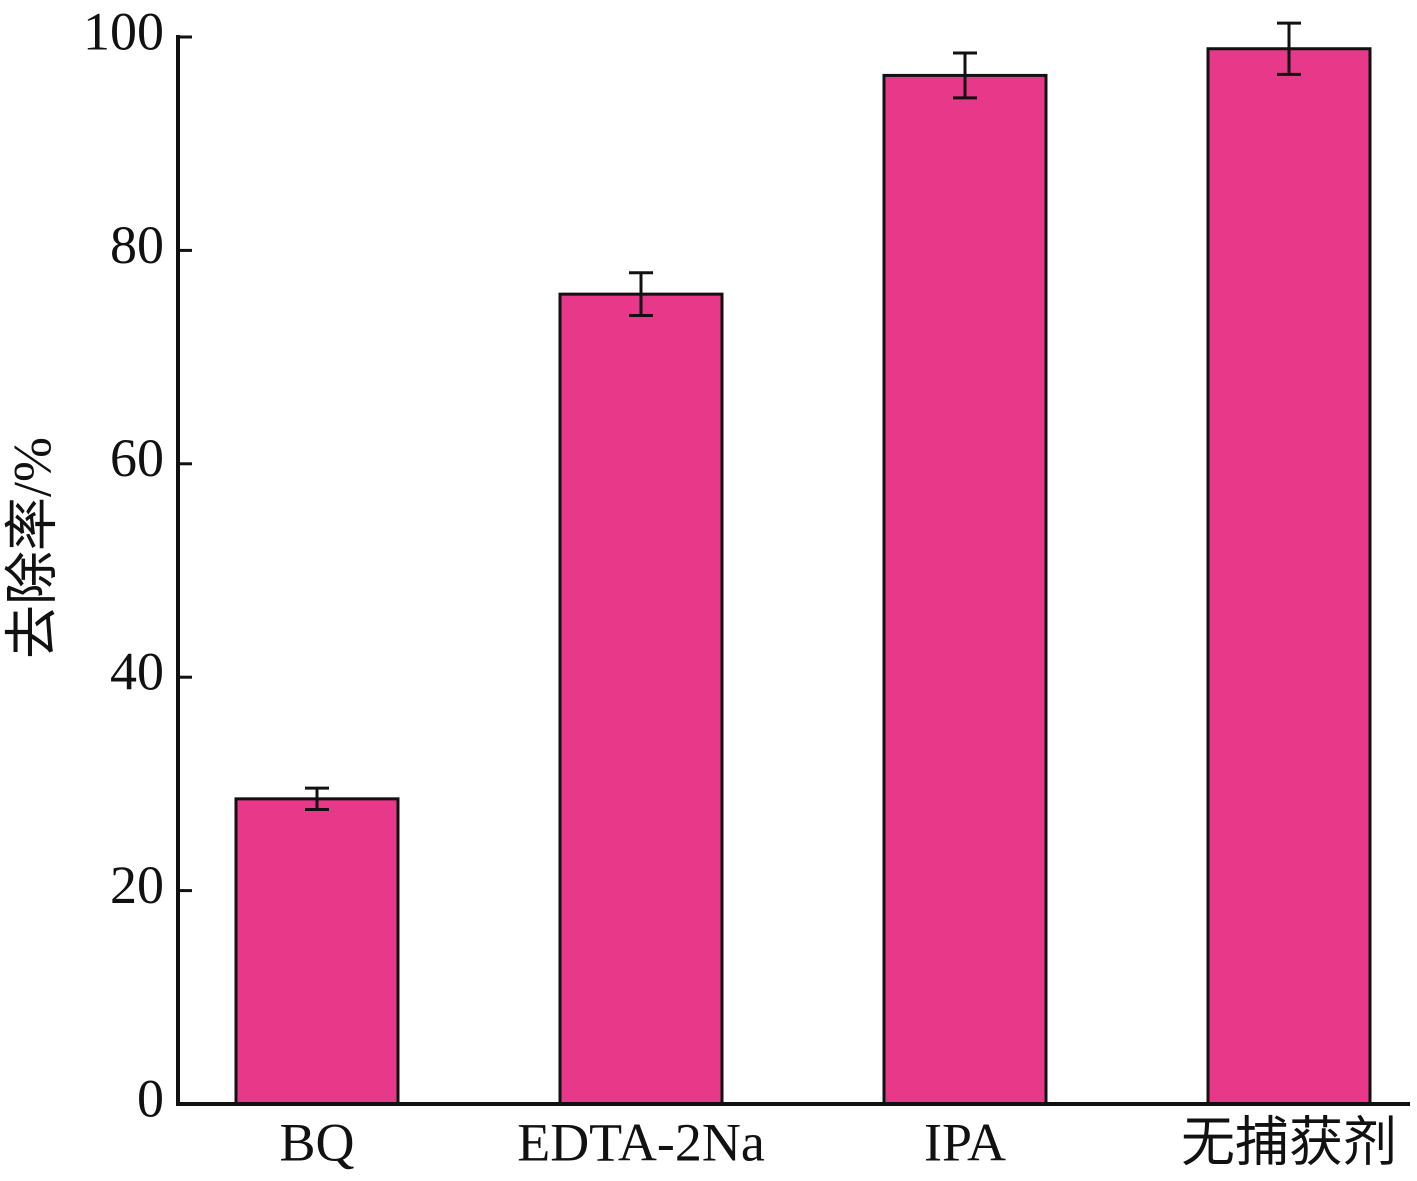 Image resolution: width=1417 pixels, height=1181 pixels. Describe the element at coordinates (1289, 1142) in the screenshot. I see `x-tick-label: 无捕获剂` at that location.